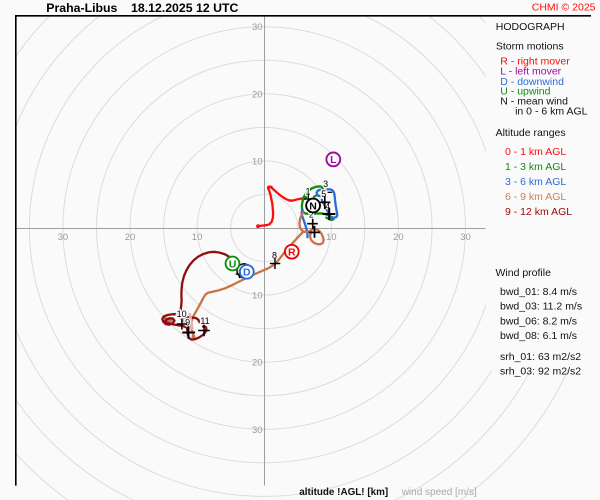 The image size is (600, 500). What do you see at coordinates (247, 273) in the screenshot?
I see `svg-text: D` at bounding box center [247, 273].